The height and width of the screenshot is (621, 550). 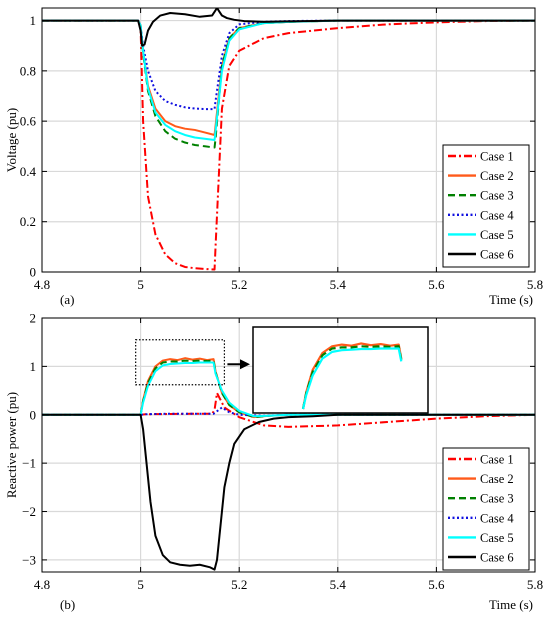 I want to click on y-tick-label: 2, so click(x=33, y=318).